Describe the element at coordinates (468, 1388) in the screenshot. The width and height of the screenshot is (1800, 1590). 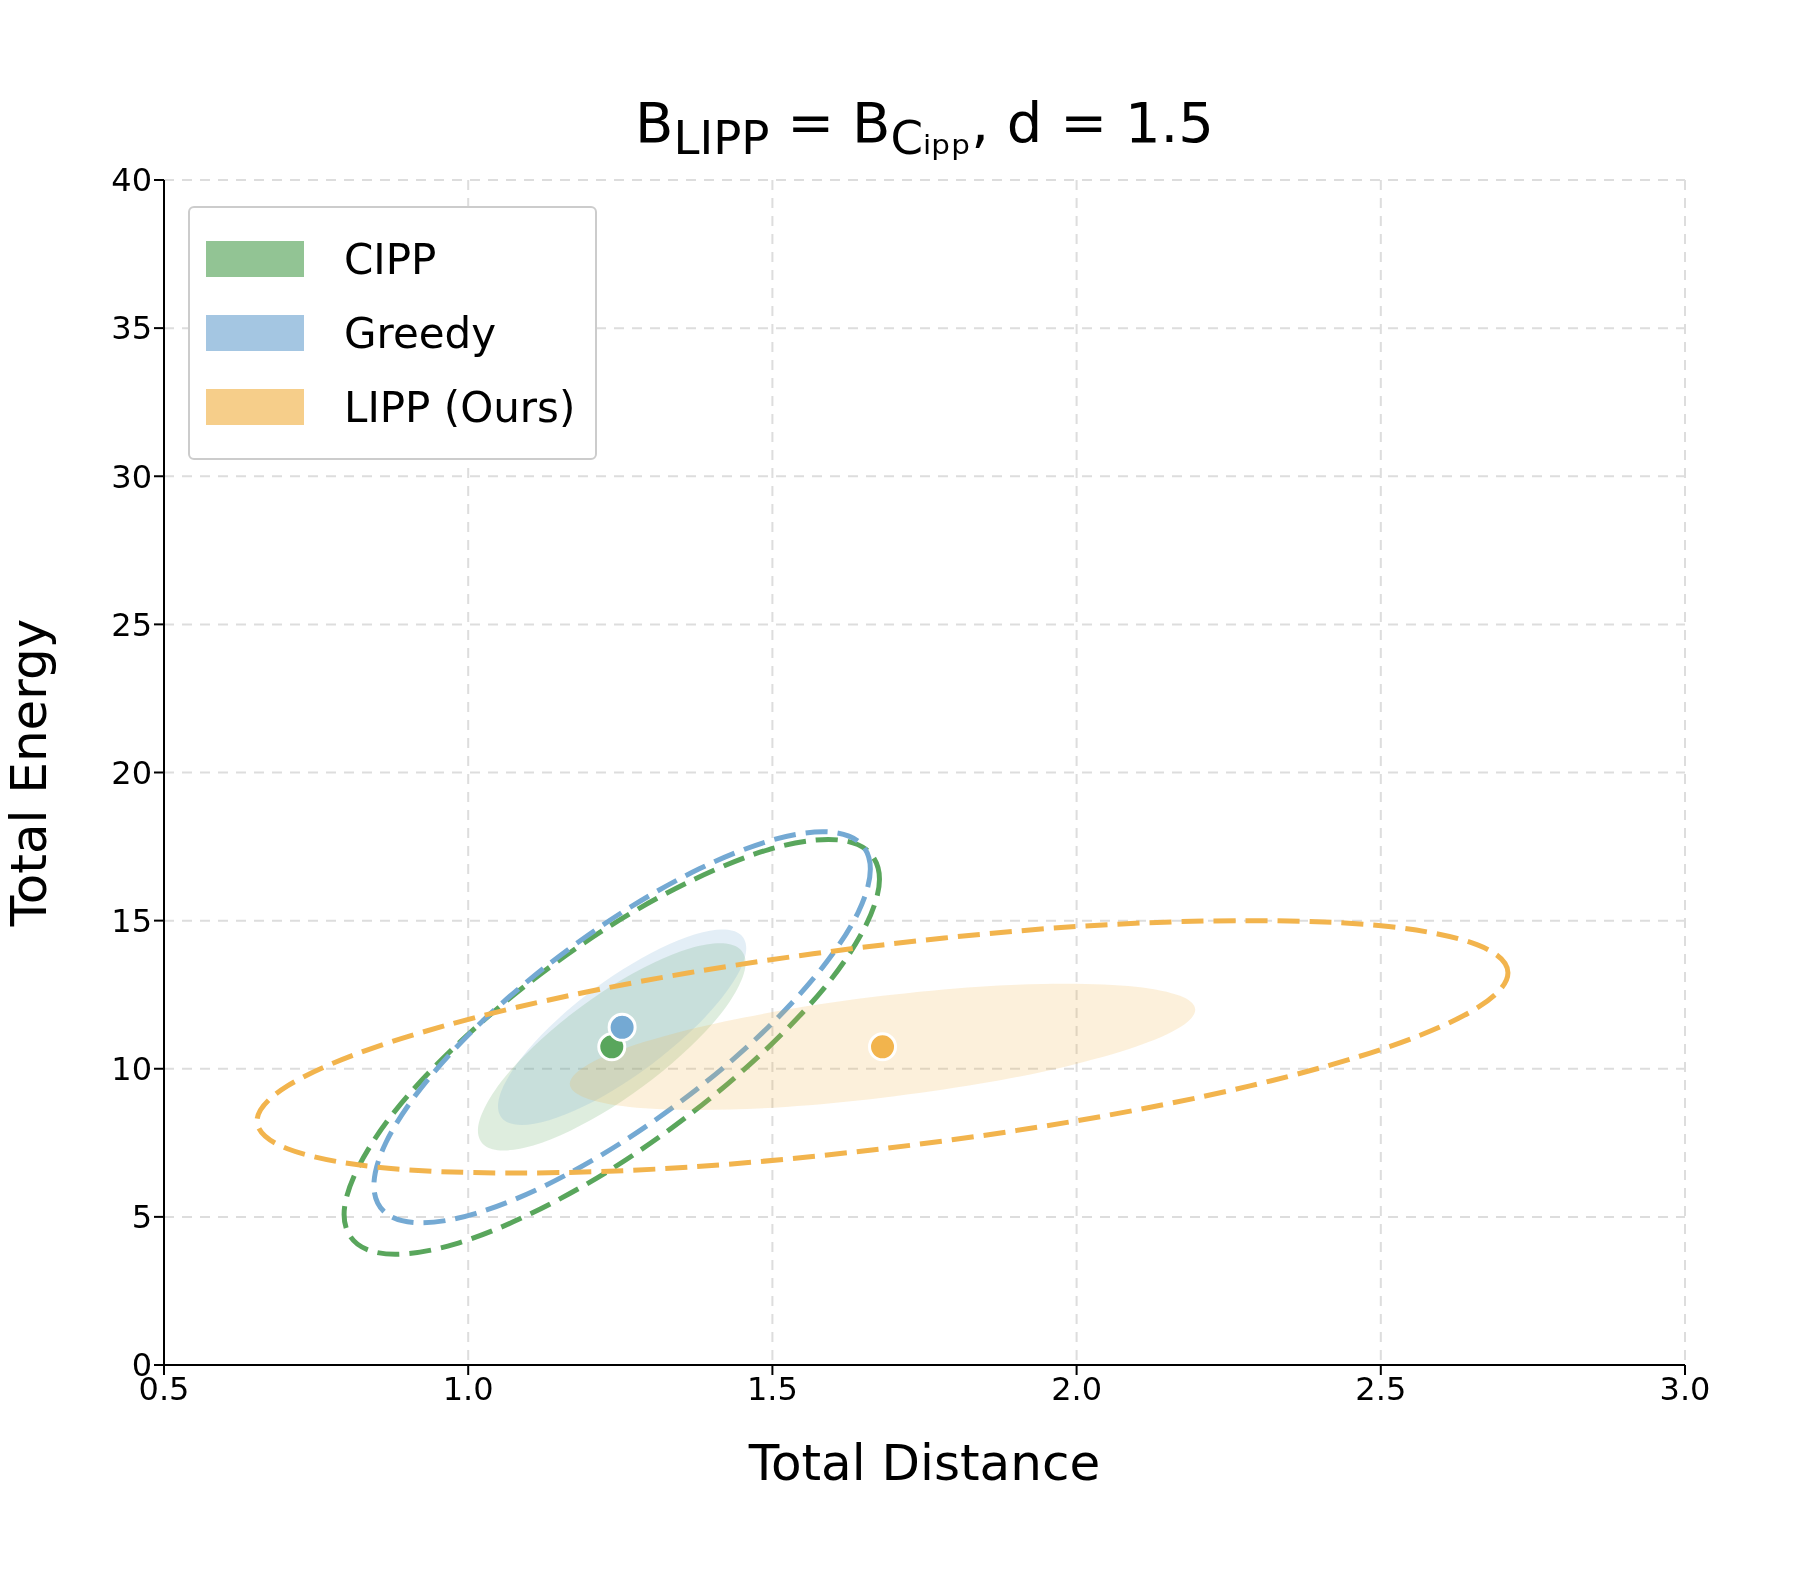
I see `x-tick-label: 1.0` at that location.